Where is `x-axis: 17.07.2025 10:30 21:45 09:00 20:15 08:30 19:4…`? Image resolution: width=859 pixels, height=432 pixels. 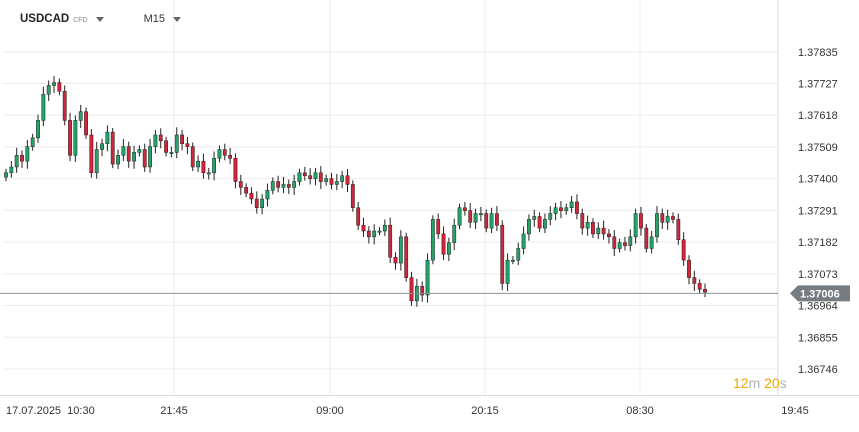 x-axis: 17.07.2025 10:30 21:45 09:00 20:15 08:30 19:4… is located at coordinates (407, 411).